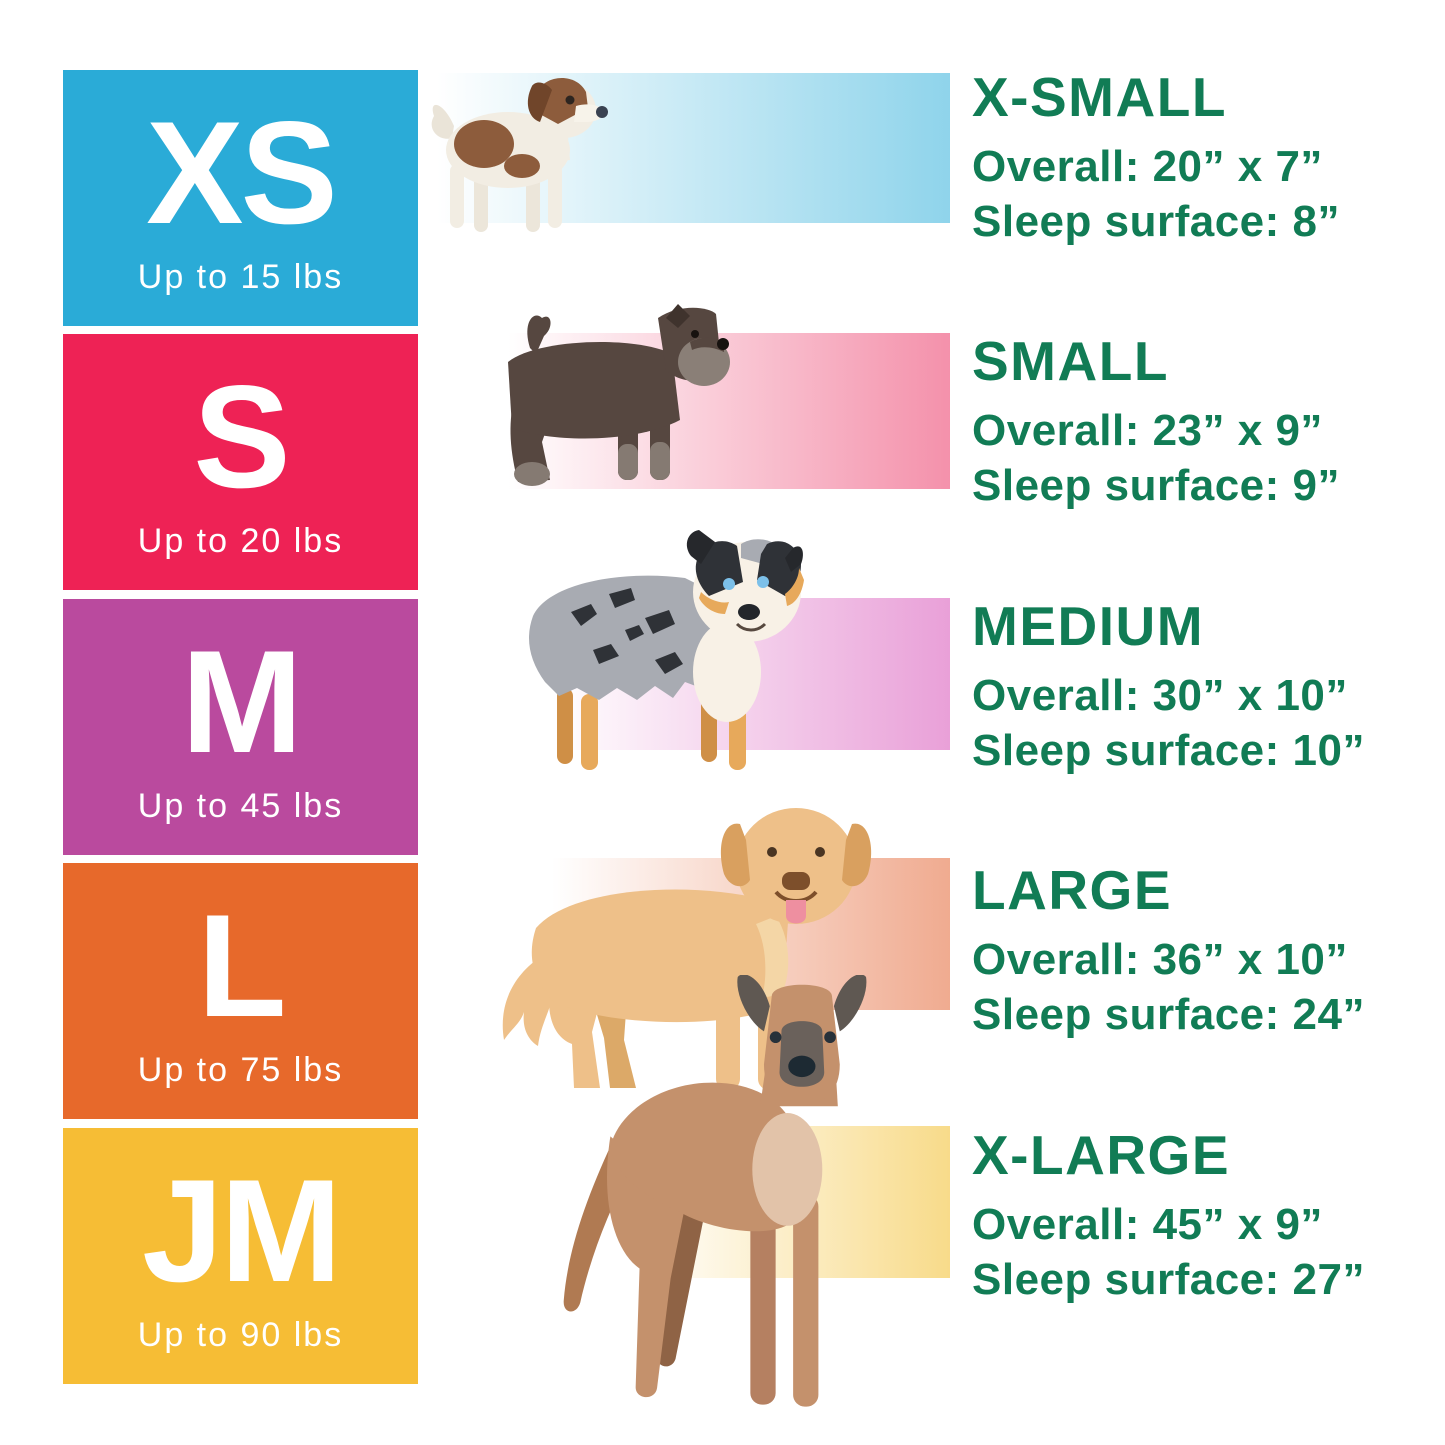 The image size is (1445, 1445). What do you see at coordinates (1168, 1279) in the screenshot?
I see `sleep-surface-dimensions: Sleep surface: 27”` at bounding box center [1168, 1279].